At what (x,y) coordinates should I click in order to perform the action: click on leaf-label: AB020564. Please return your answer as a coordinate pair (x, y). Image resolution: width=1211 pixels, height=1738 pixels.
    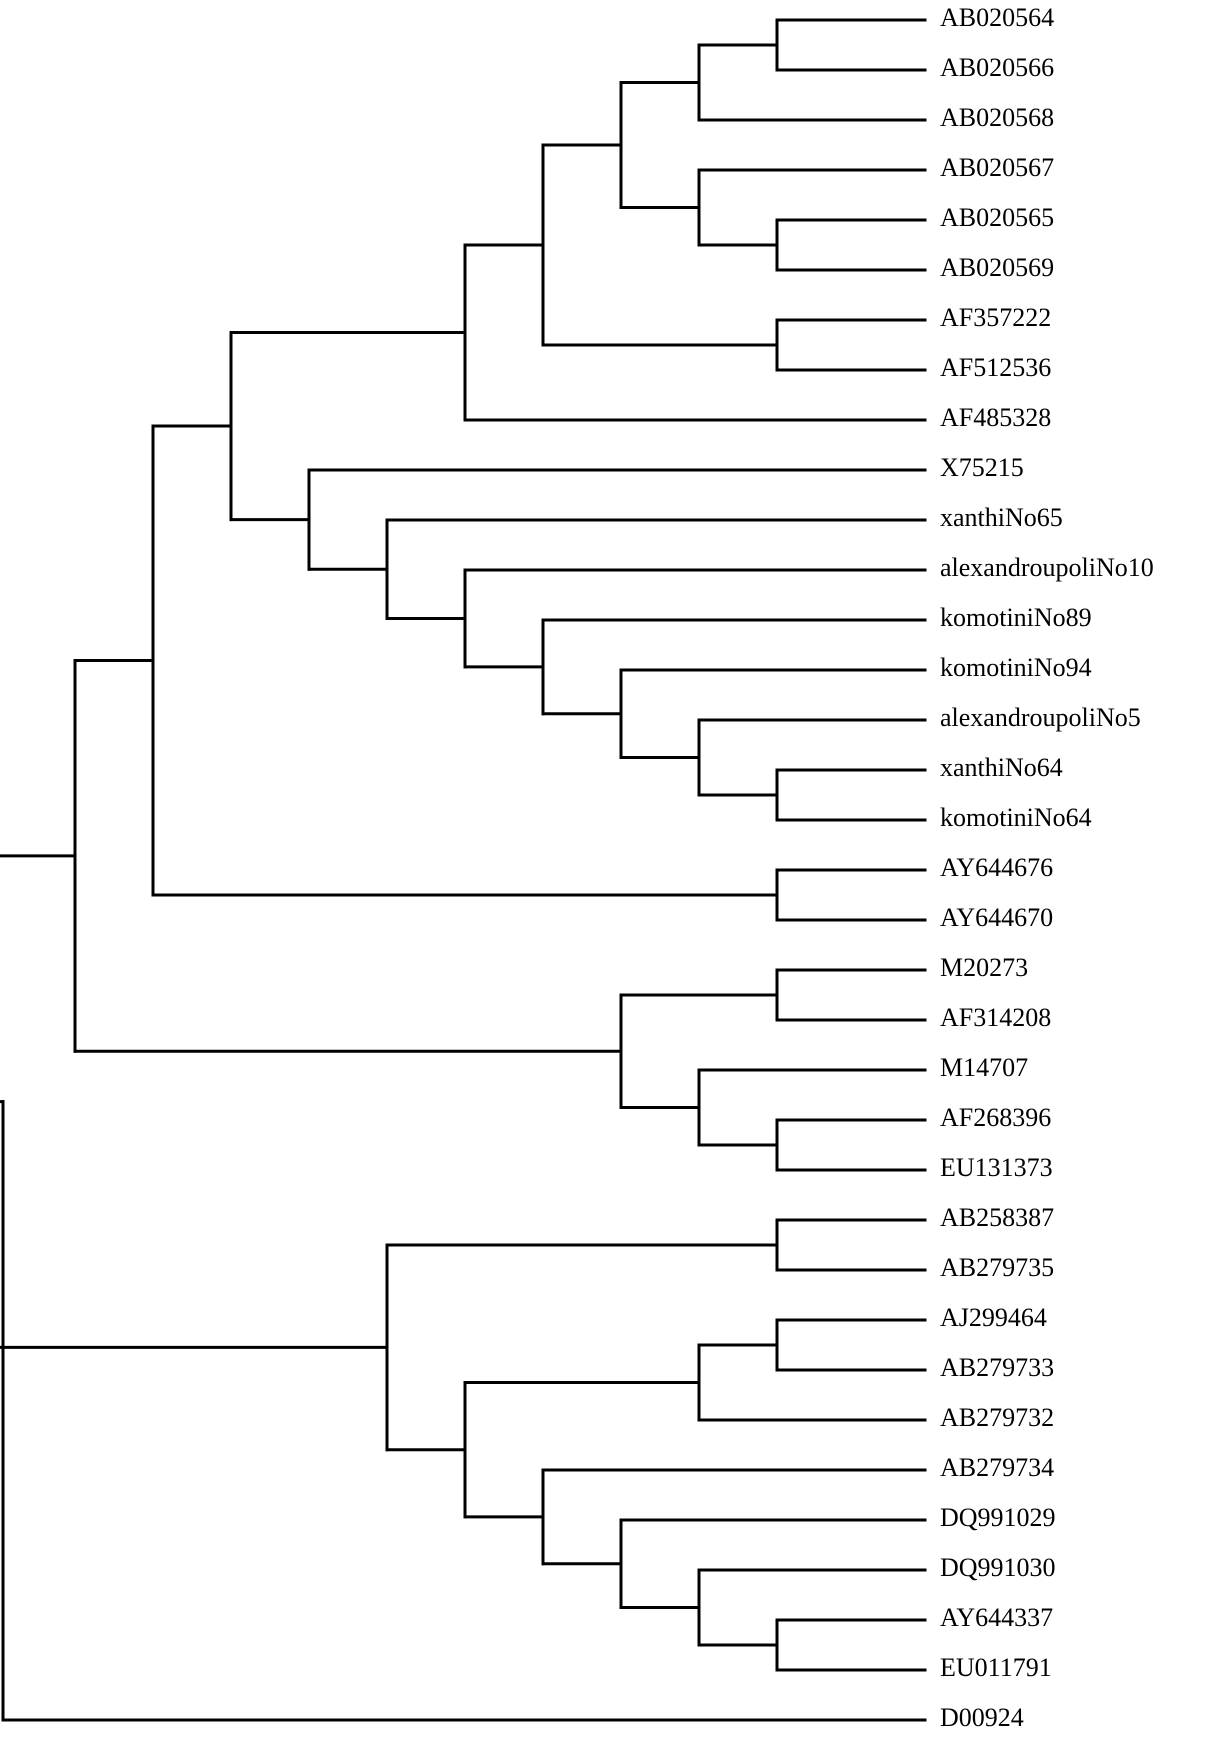
    Looking at the image, I should click on (997, 17).